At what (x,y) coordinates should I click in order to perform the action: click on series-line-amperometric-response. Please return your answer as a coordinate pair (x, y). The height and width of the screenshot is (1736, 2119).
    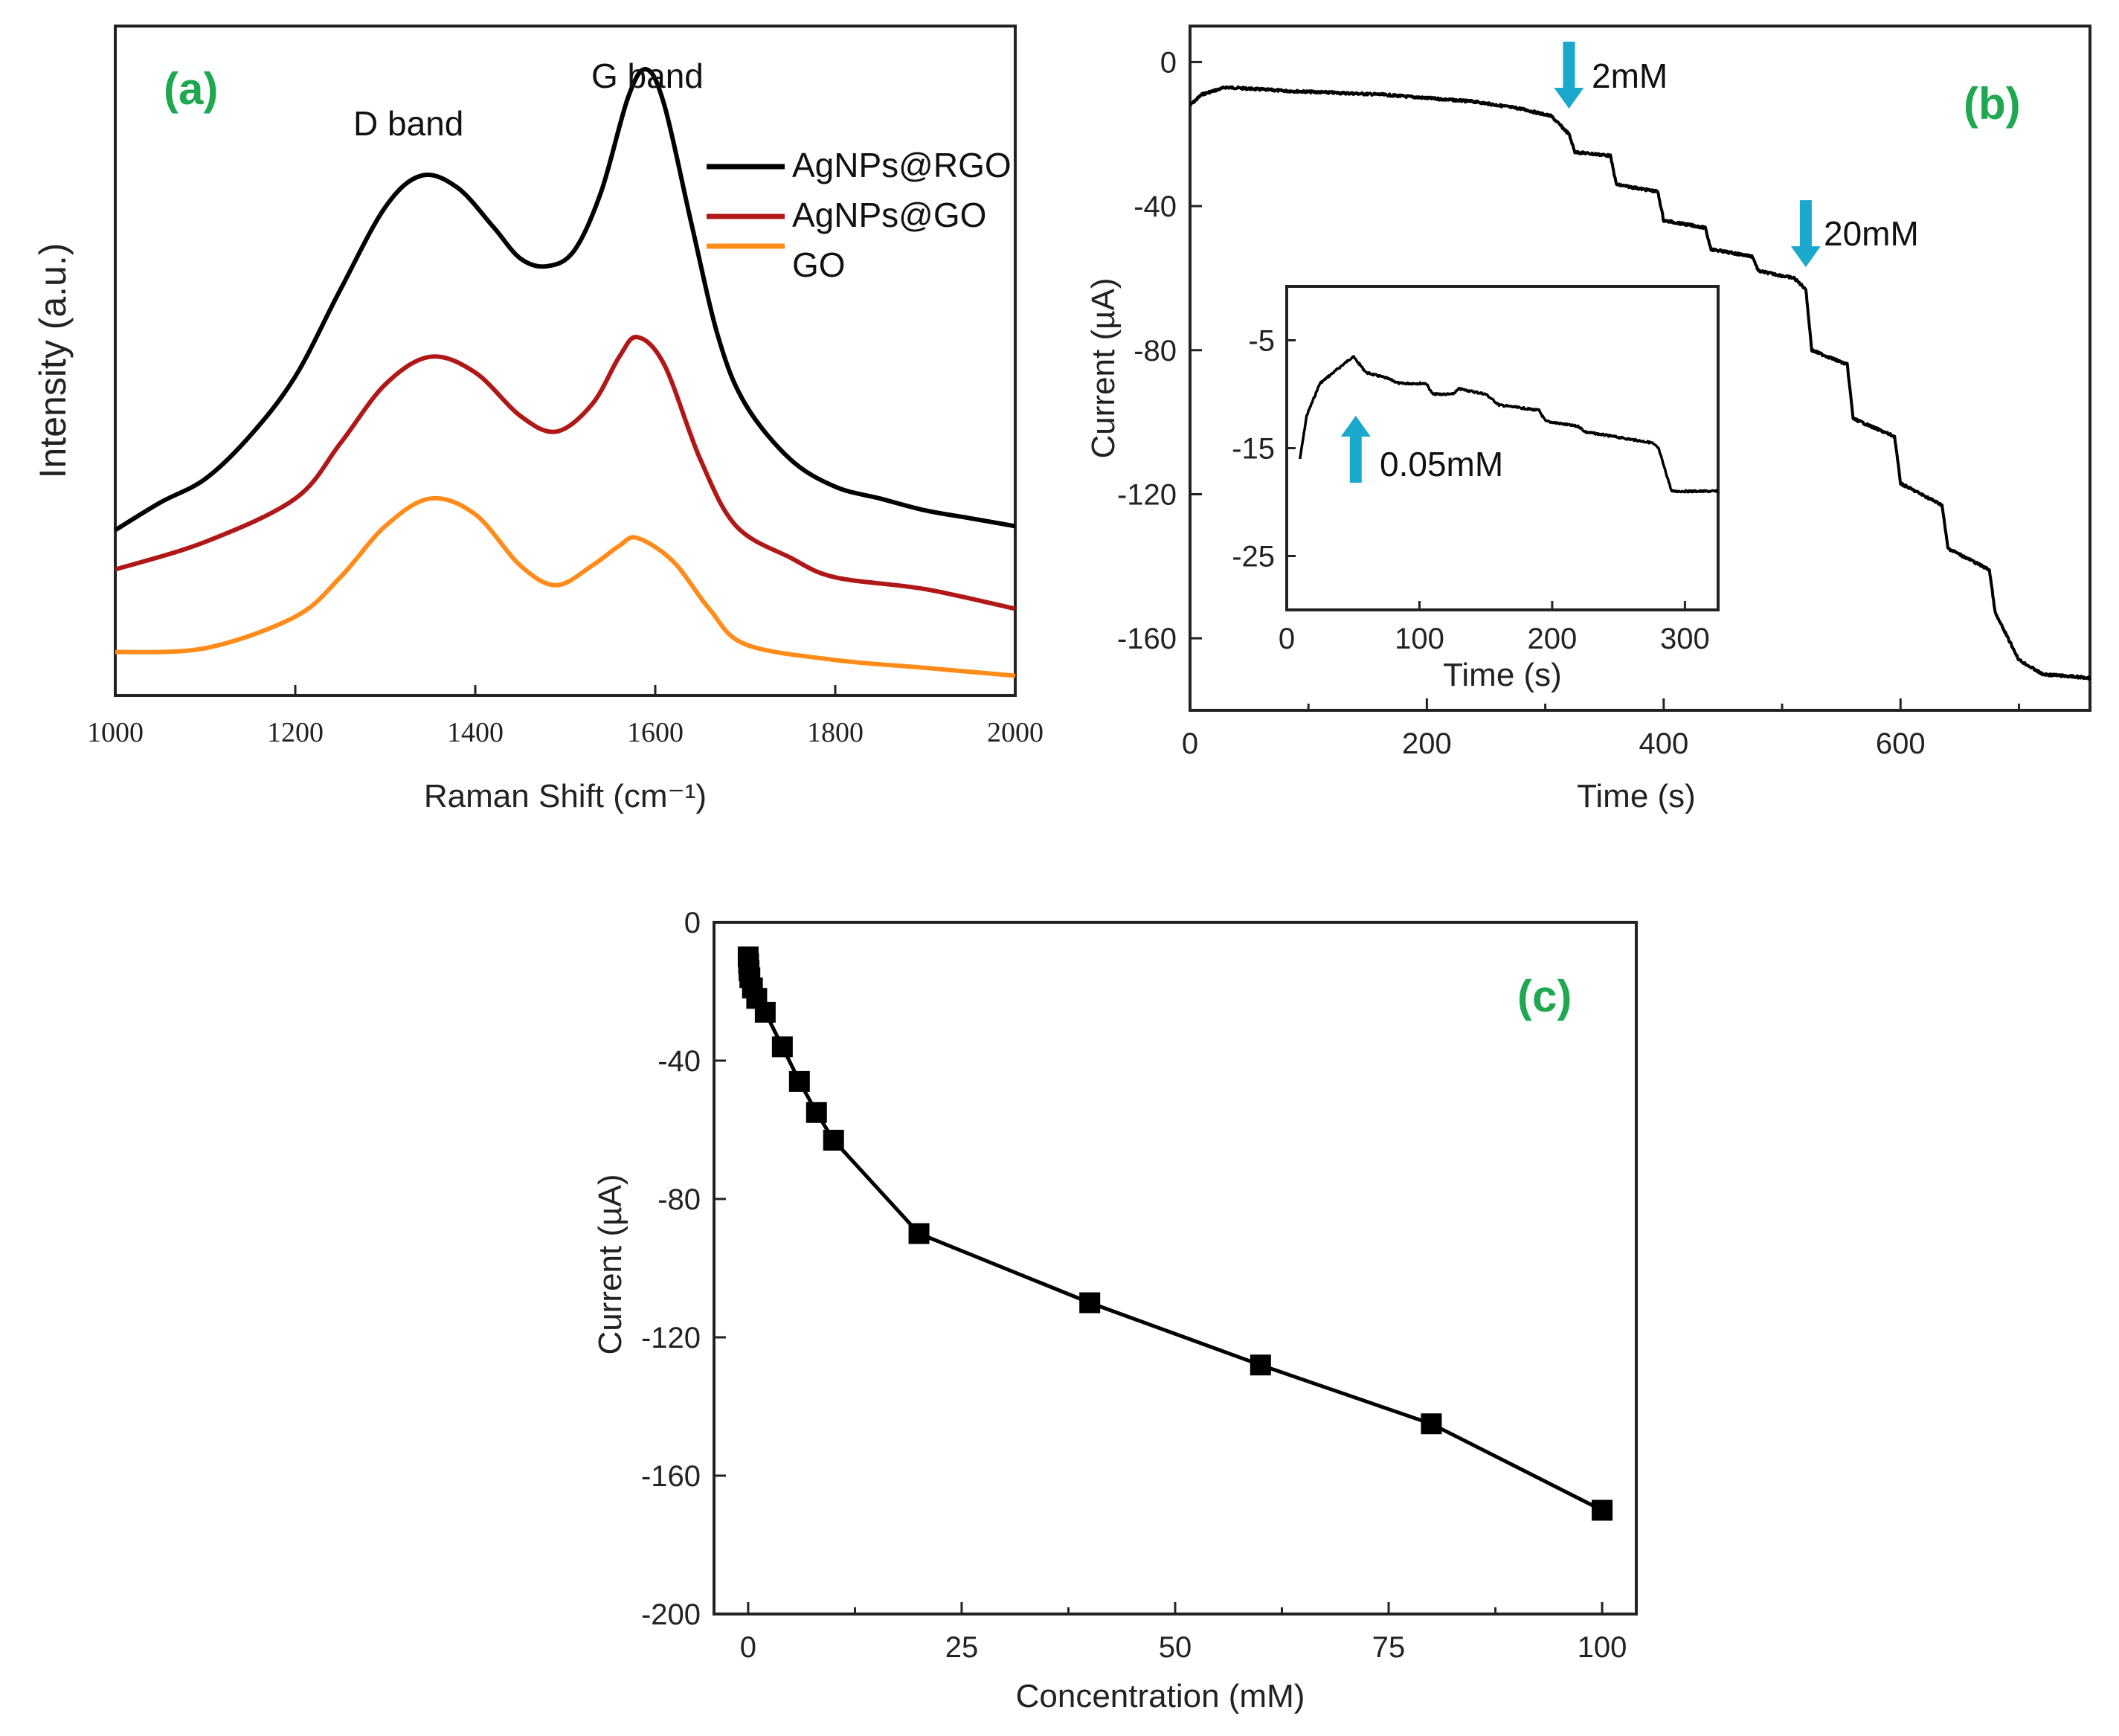
    Looking at the image, I should click on (1640, 383).